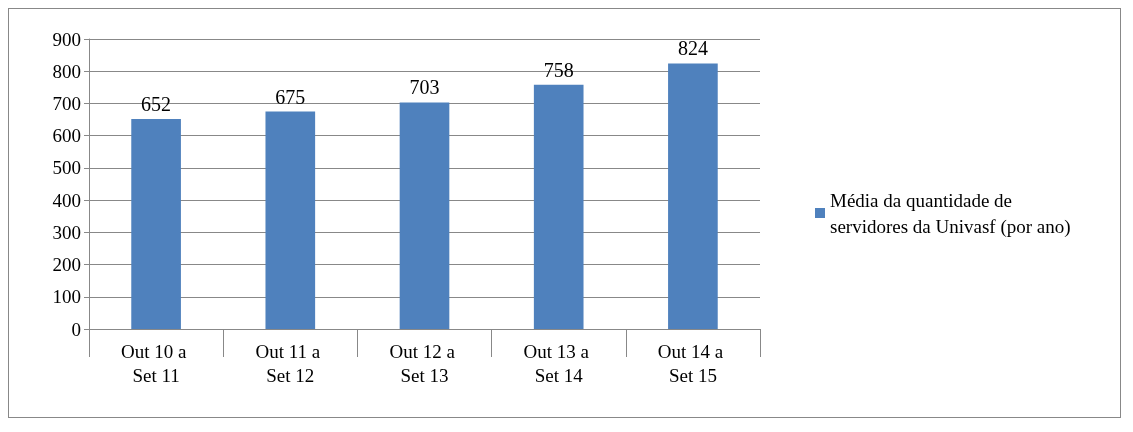 This screenshot has width=1133, height=432. What do you see at coordinates (66, 136) in the screenshot?
I see `y-tick-label: 600` at bounding box center [66, 136].